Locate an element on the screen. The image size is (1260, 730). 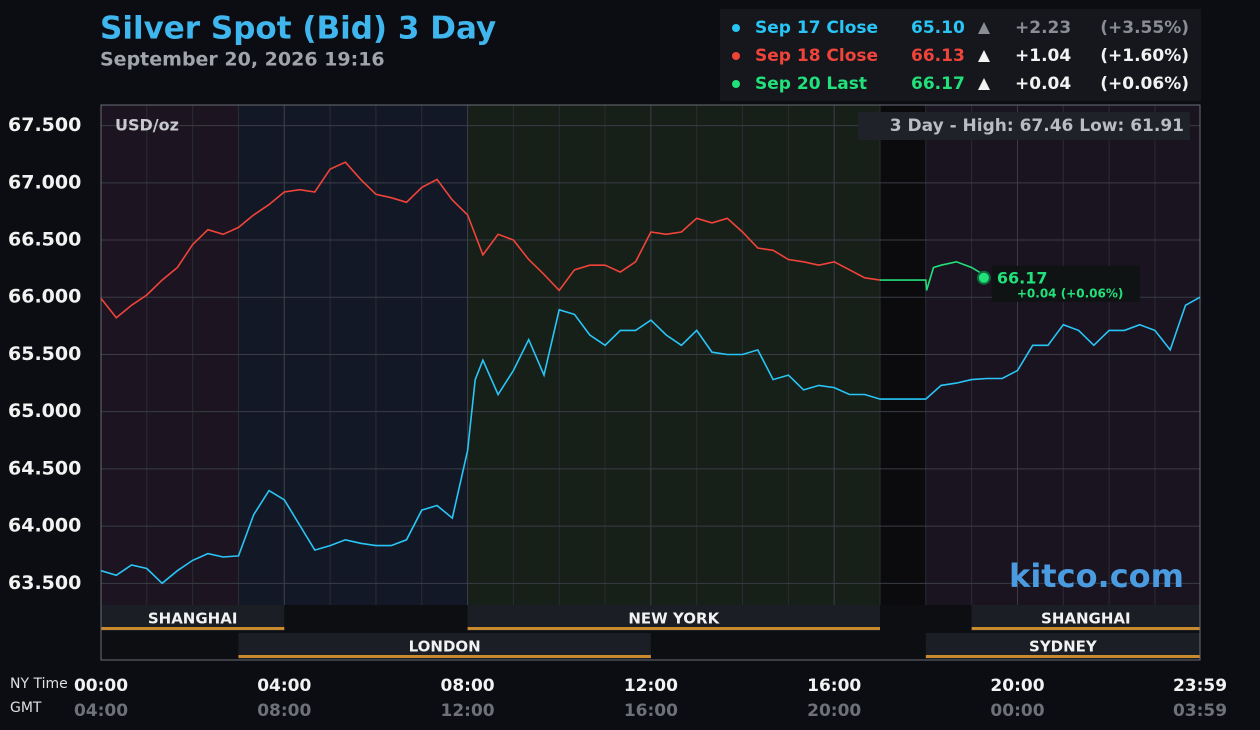
legend-box is located at coordinates (960, 55).